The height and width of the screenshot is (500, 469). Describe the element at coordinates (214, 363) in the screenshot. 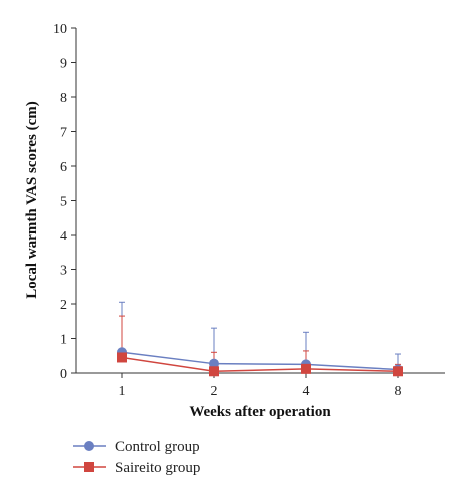

I see `control-group-point` at that location.